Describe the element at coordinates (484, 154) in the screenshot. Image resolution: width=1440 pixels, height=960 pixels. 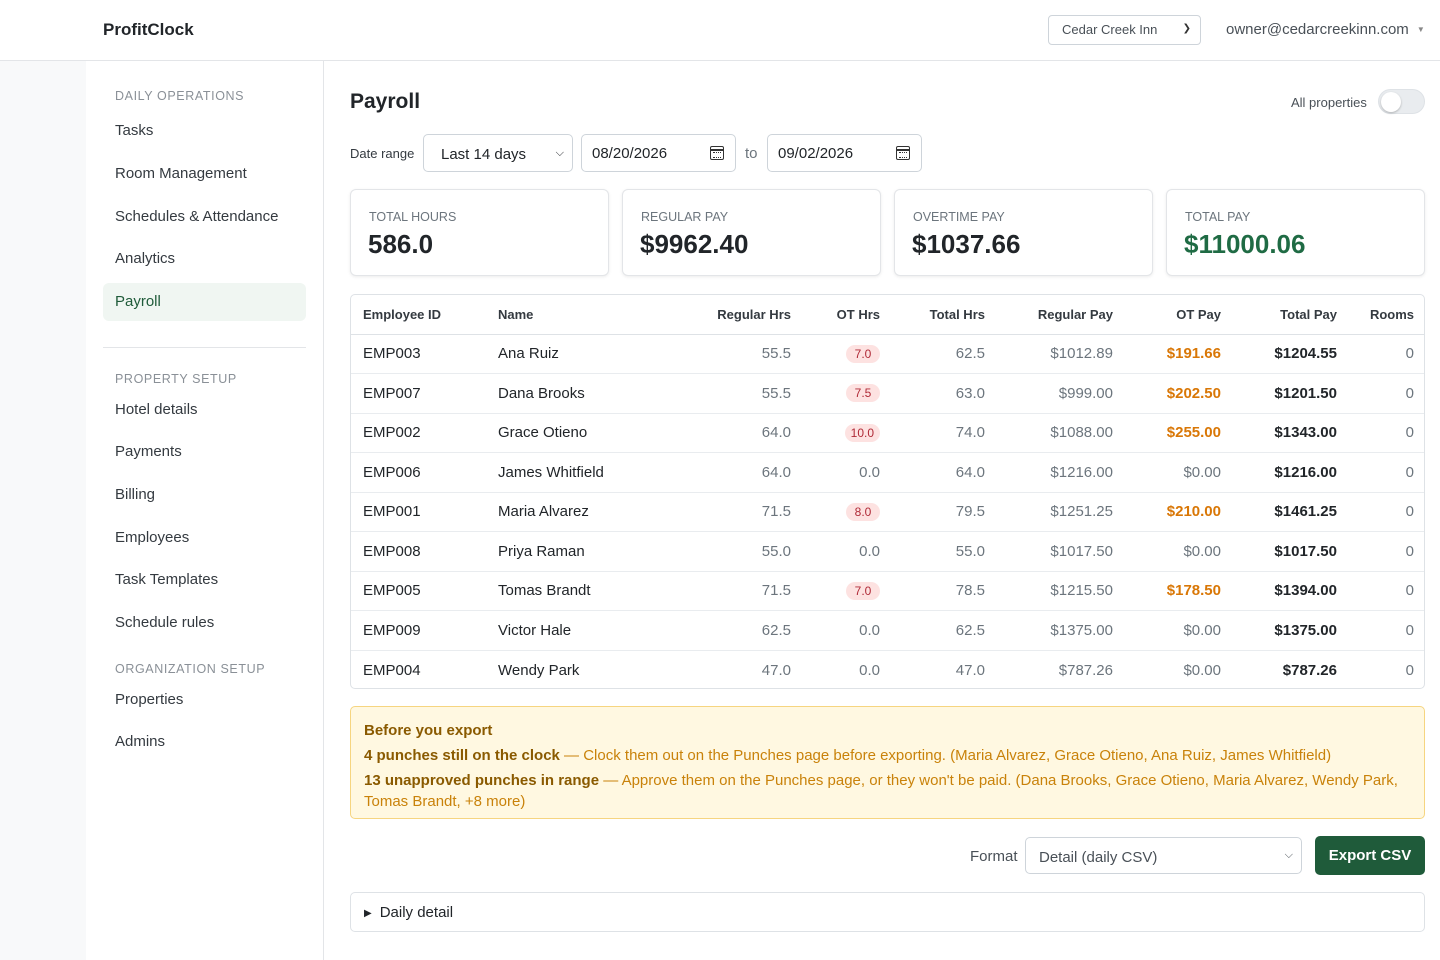
I see `date-range-value: Last 14 days` at that location.